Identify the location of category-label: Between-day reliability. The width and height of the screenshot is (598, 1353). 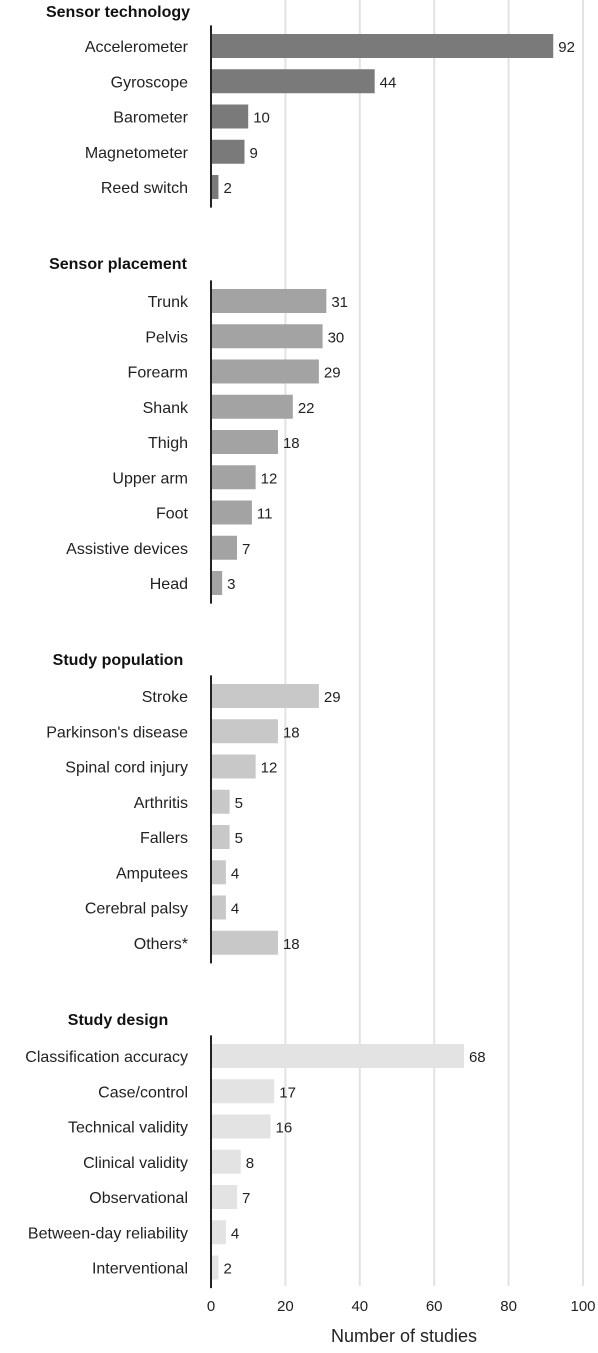
(108, 1233).